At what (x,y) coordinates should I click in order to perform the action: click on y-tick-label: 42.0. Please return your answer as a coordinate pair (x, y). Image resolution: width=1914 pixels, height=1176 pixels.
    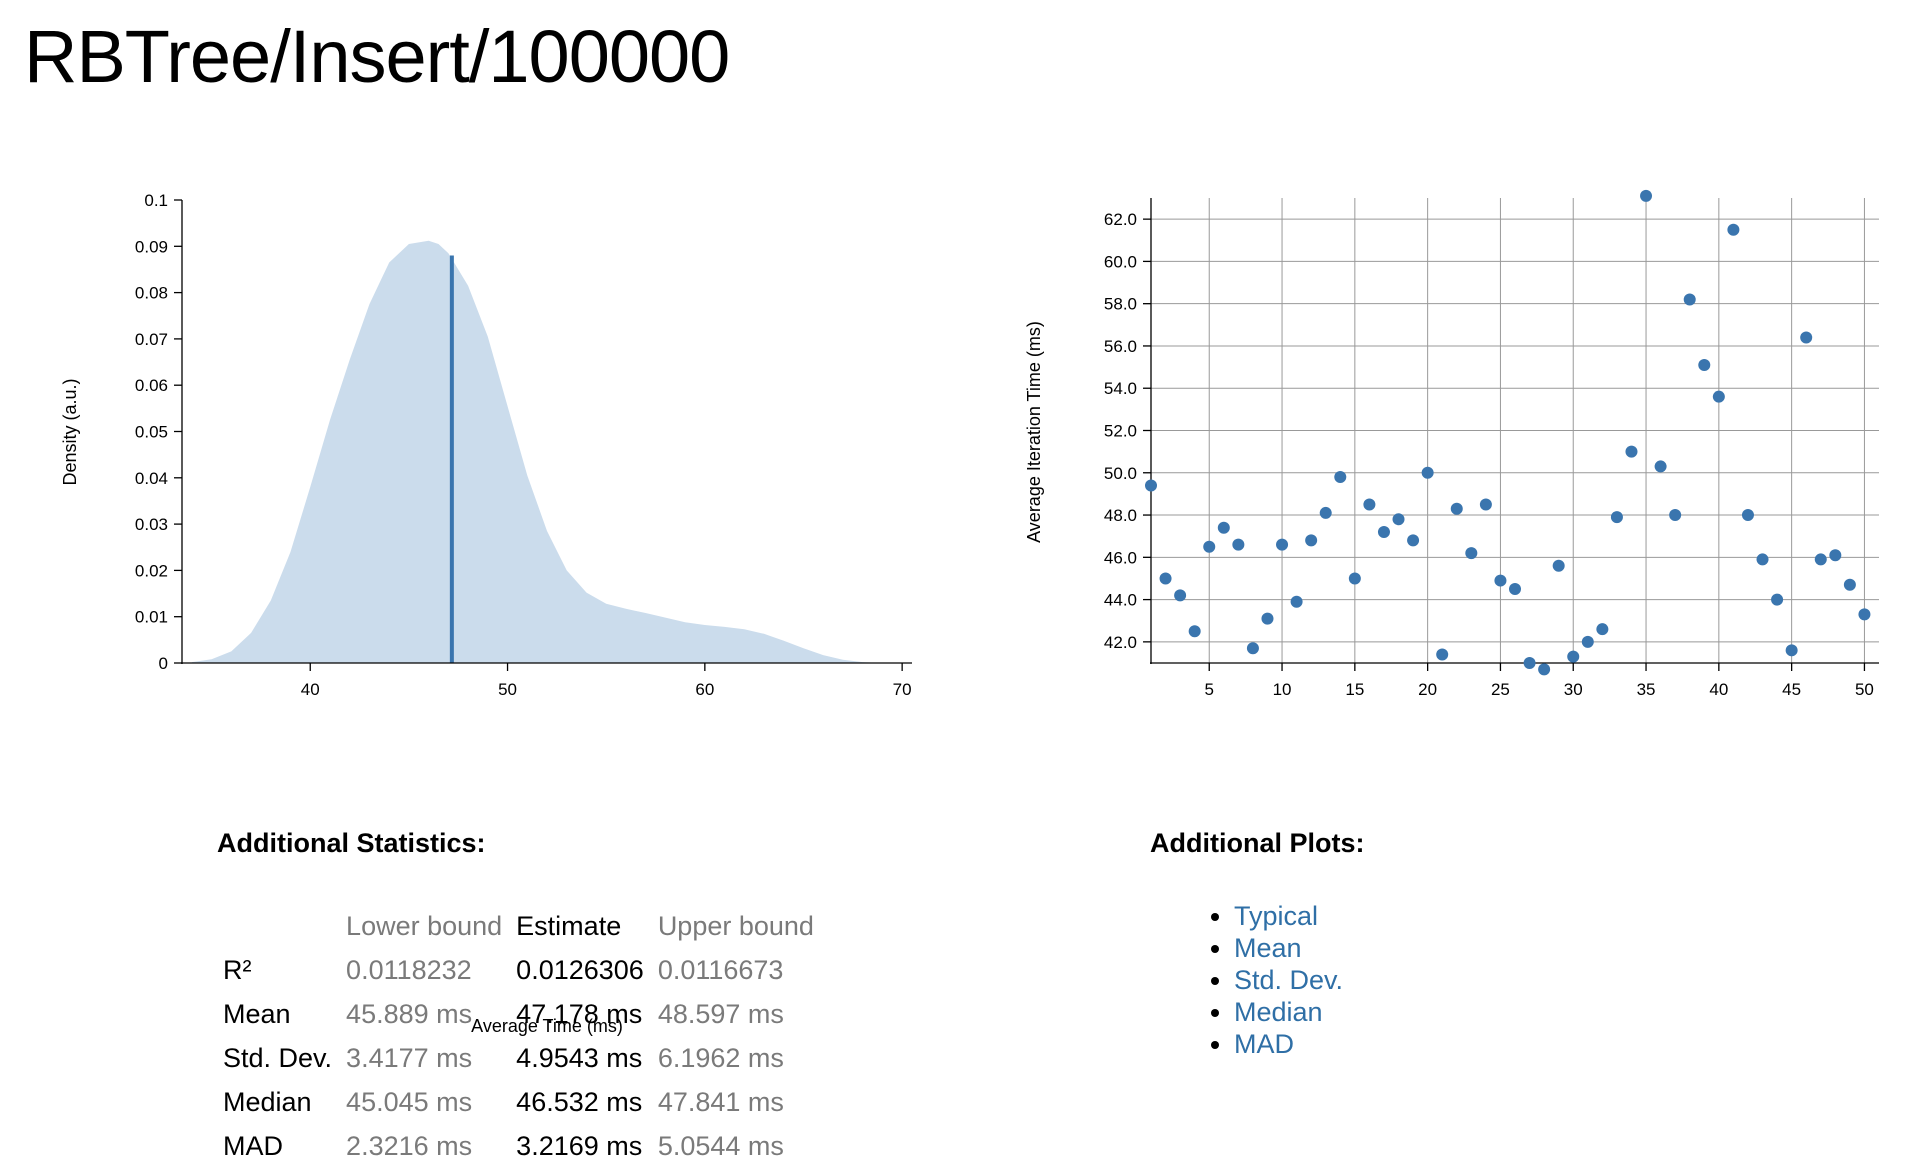
    Looking at the image, I should click on (1120, 642).